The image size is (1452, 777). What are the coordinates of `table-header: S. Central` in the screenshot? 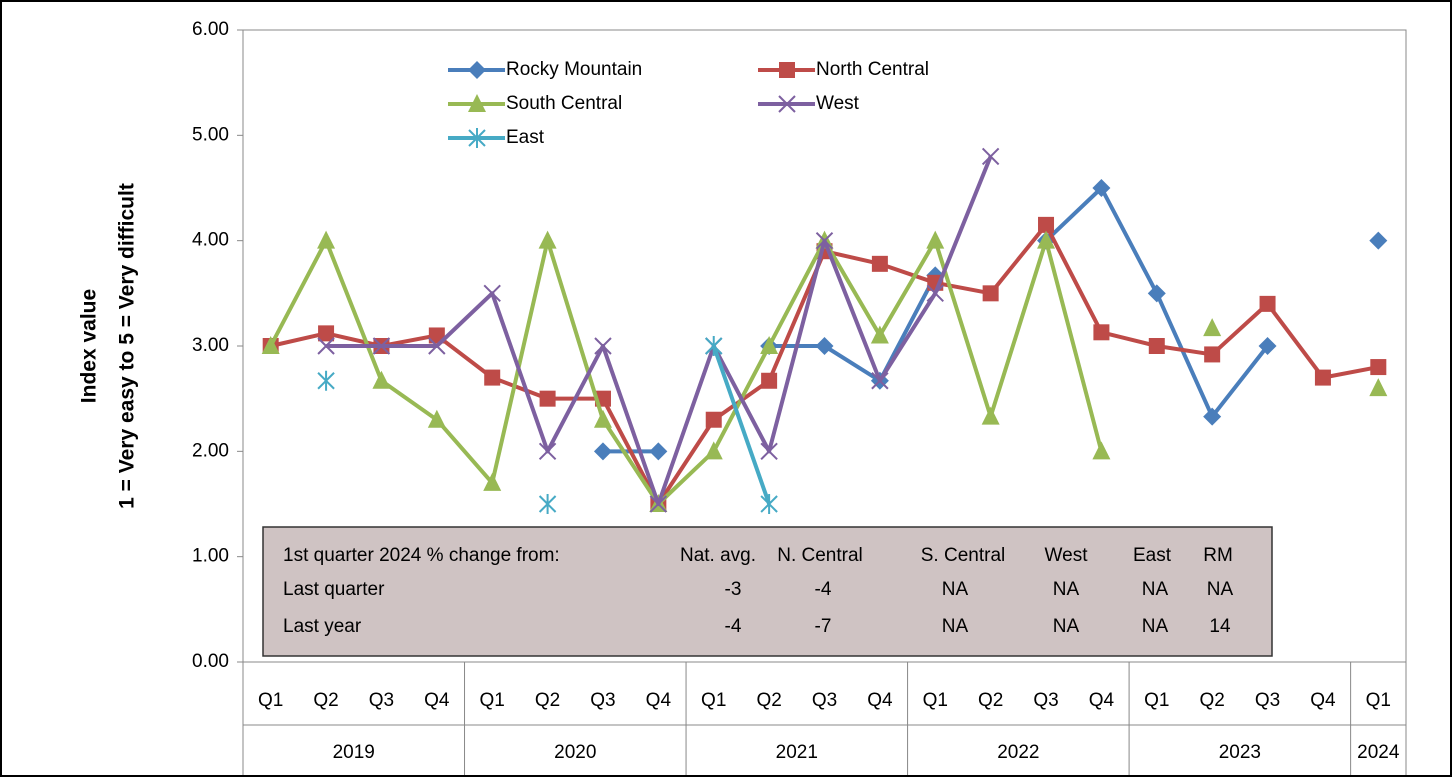 It's located at (963, 555).